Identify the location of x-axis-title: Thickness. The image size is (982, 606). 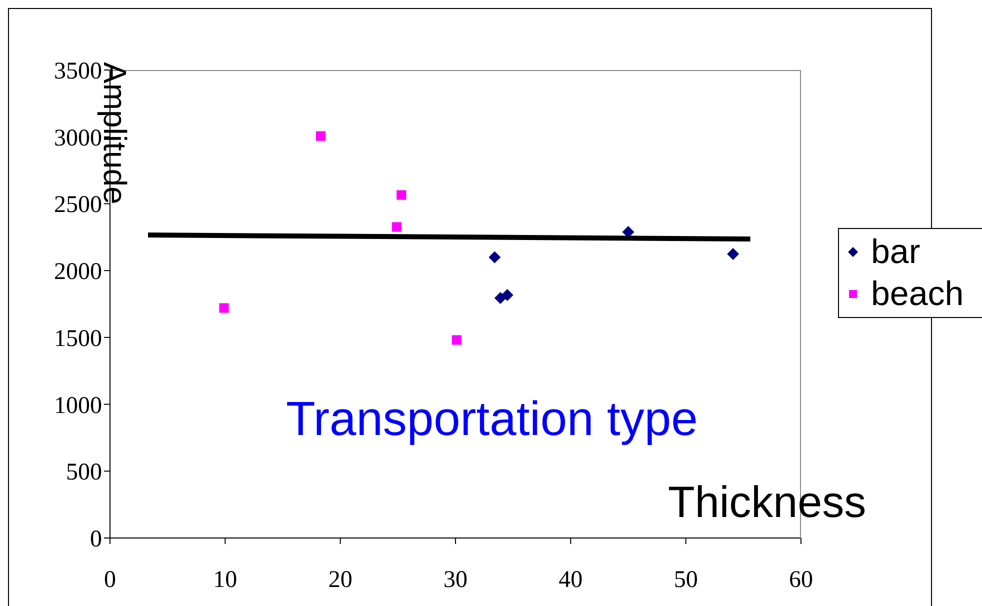
(767, 503).